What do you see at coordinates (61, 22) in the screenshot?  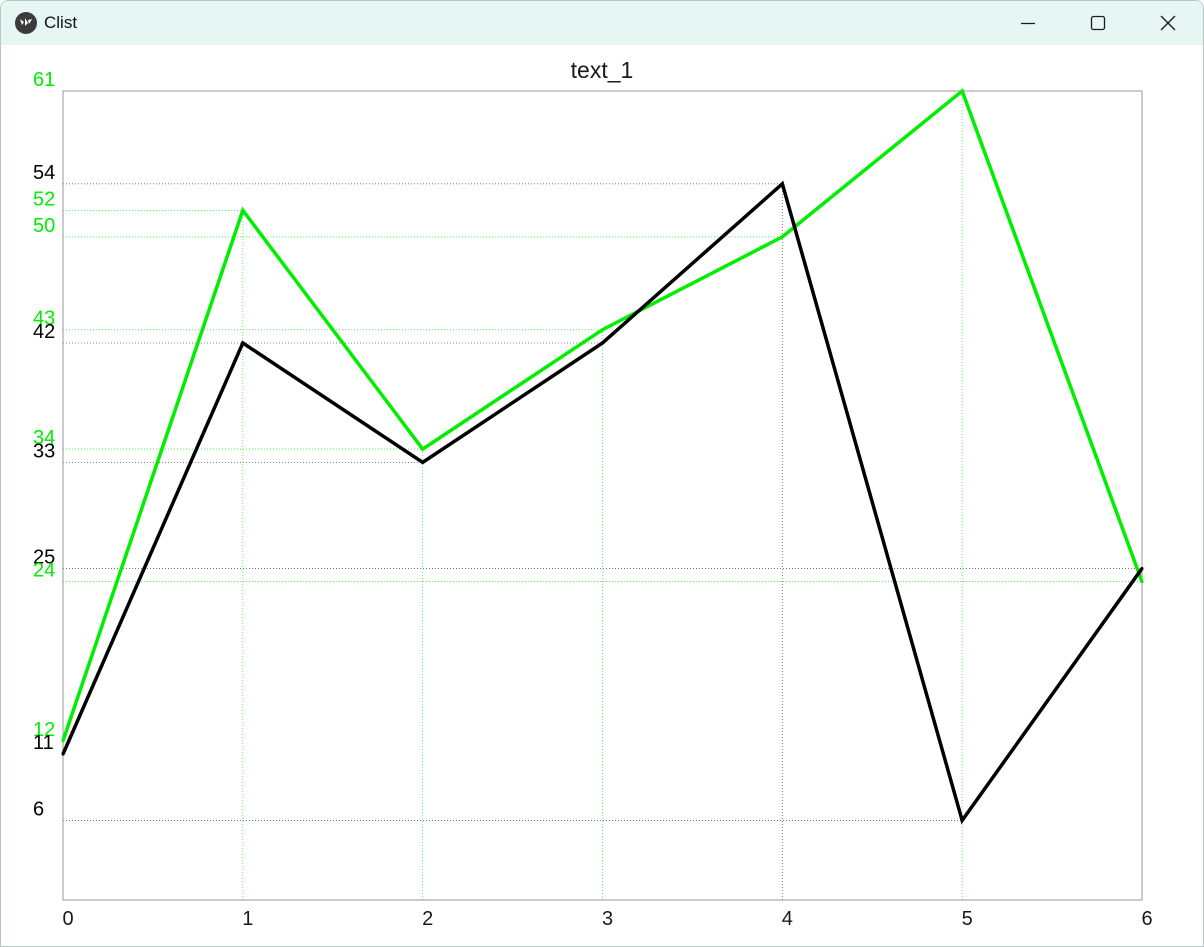 I see `window-title: Clist` at bounding box center [61, 22].